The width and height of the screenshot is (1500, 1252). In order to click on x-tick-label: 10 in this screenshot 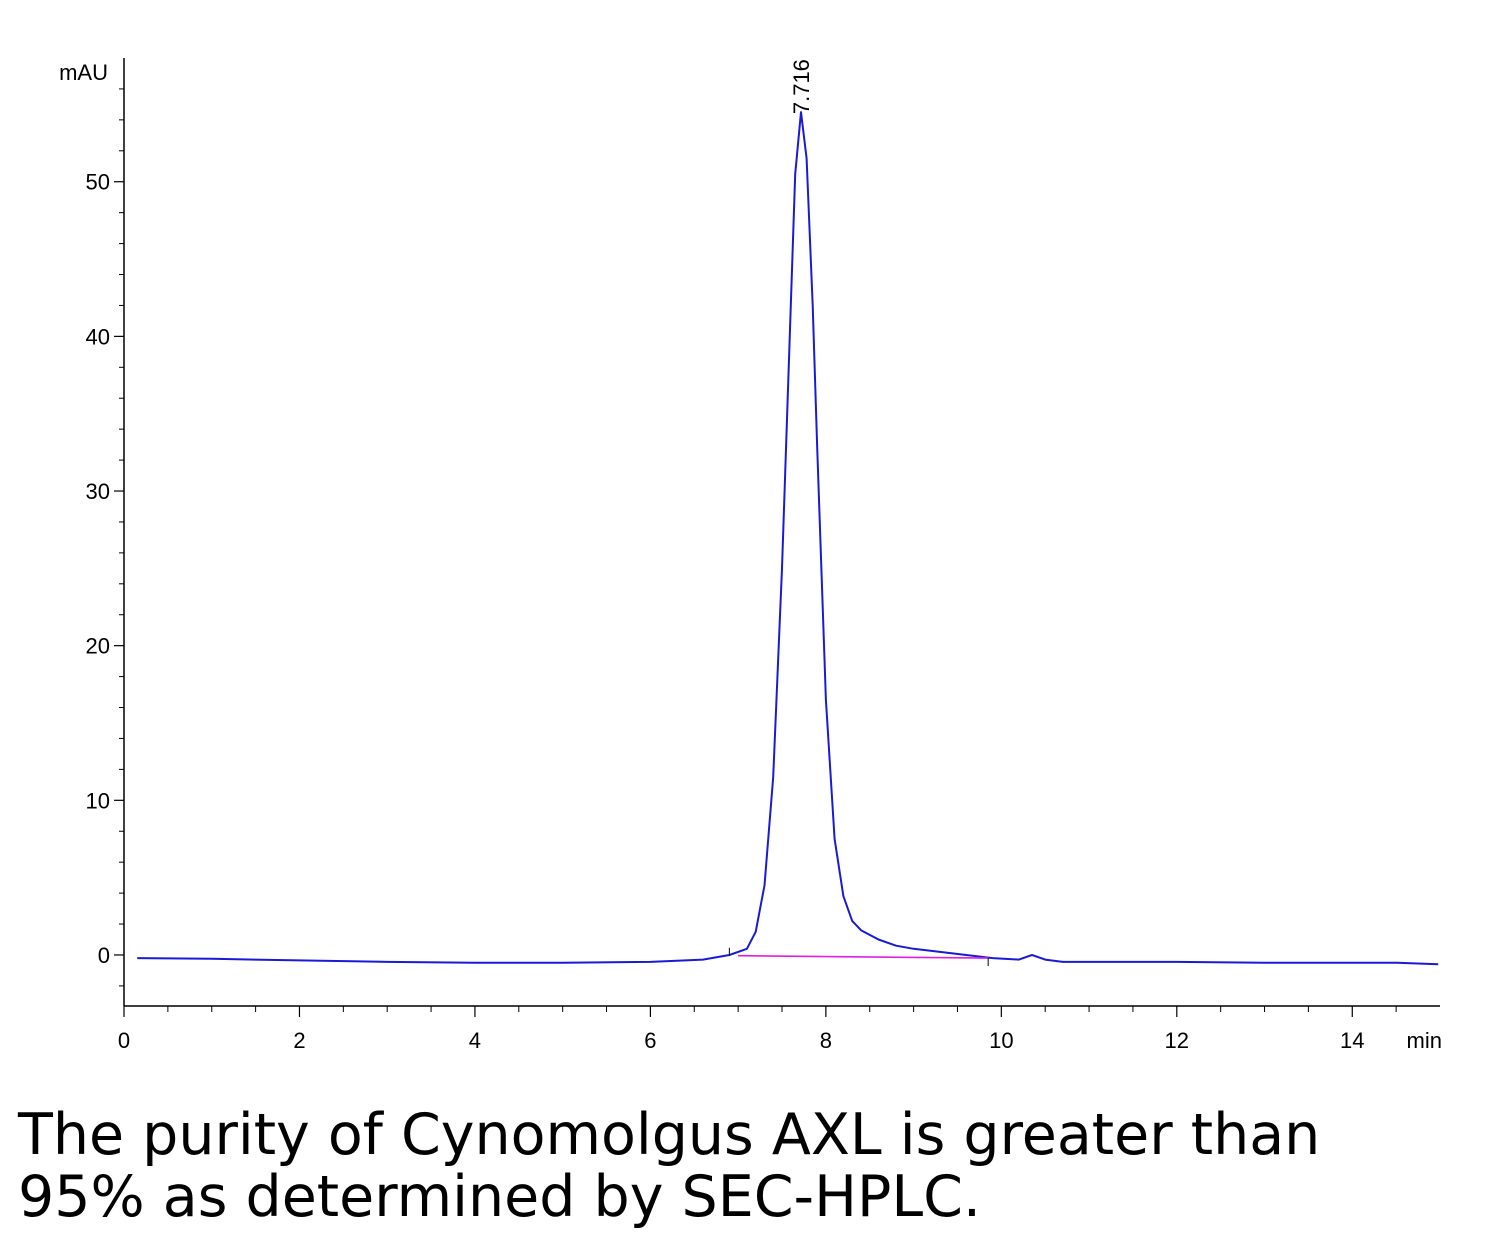, I will do `click(1001, 1040)`.